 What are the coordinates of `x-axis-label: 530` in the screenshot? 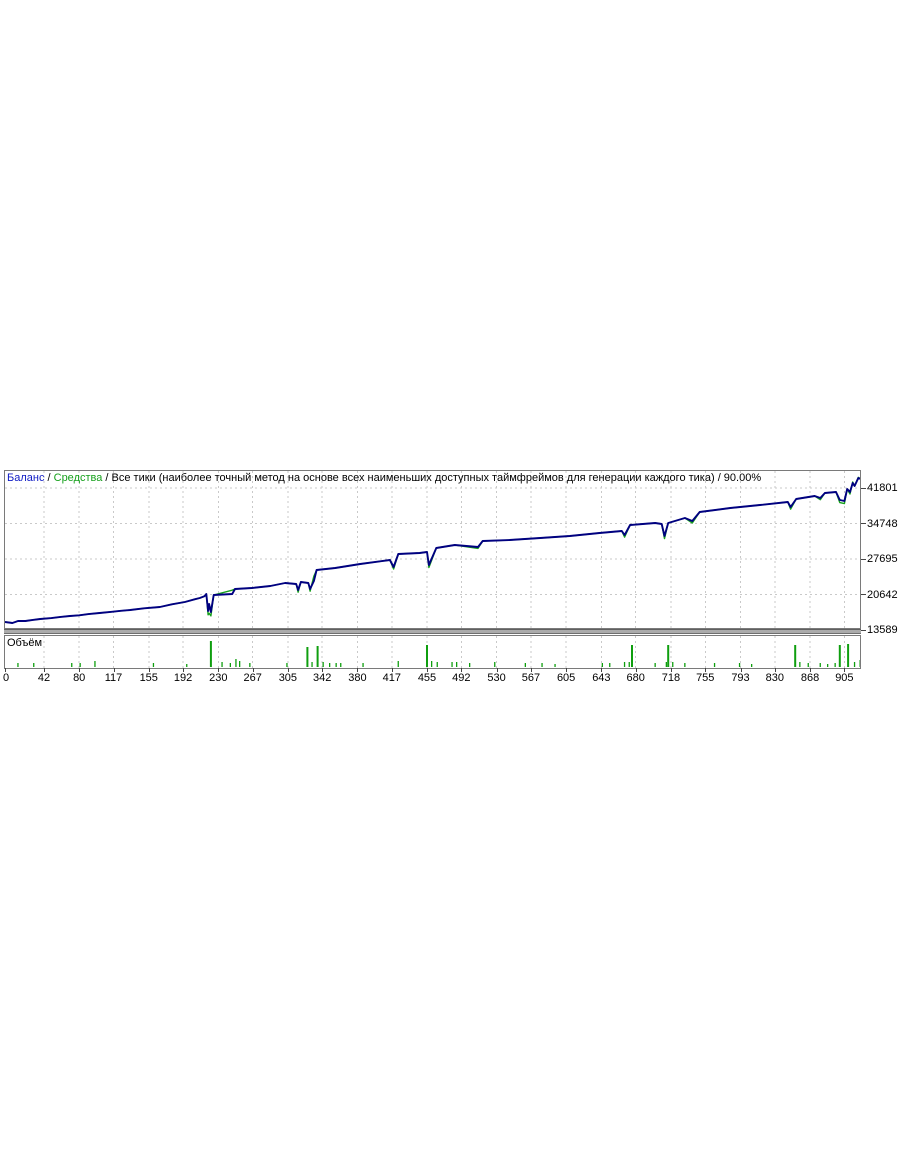 It's located at (496, 678).